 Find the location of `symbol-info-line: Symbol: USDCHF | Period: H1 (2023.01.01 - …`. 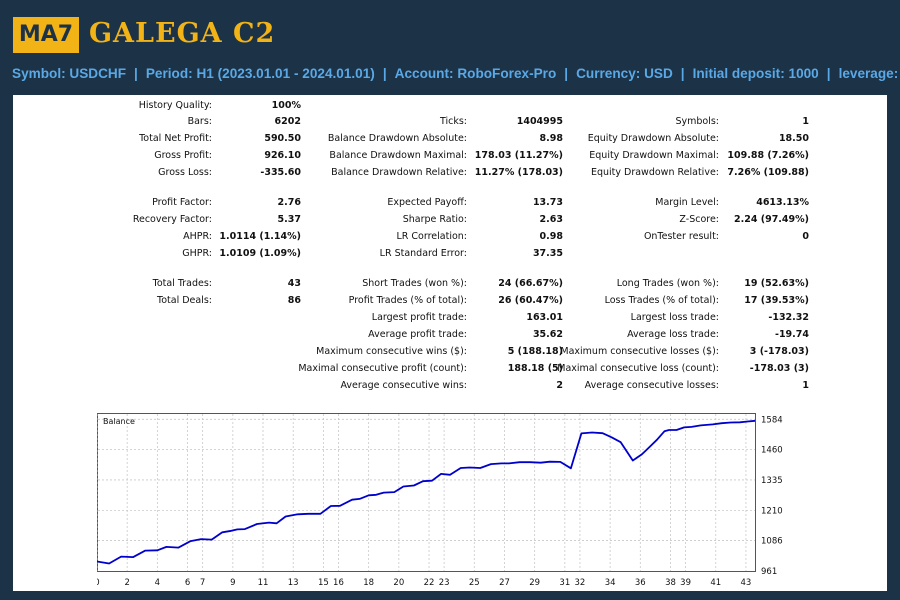

symbol-info-line: Symbol: USDCHF | Period: H1 (2023.01.01 - … is located at coordinates (456, 74).